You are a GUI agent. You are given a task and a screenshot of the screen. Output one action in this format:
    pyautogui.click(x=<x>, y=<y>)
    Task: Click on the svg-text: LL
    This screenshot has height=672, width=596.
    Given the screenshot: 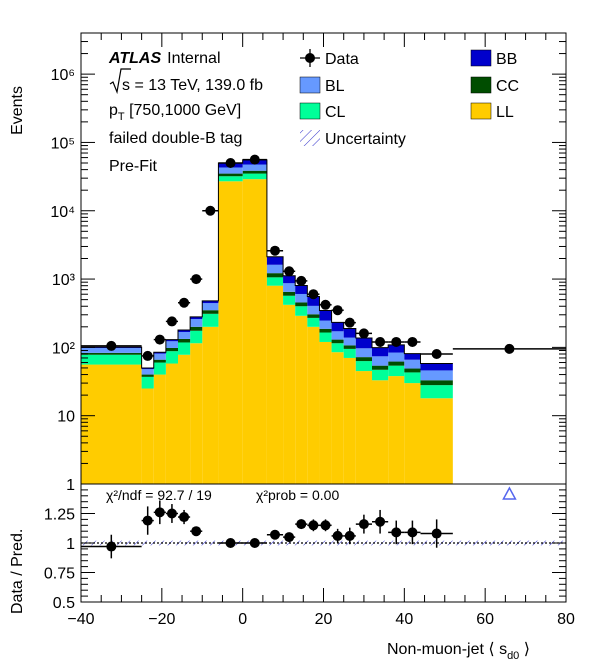 What is the action you would take?
    pyautogui.click(x=505, y=112)
    